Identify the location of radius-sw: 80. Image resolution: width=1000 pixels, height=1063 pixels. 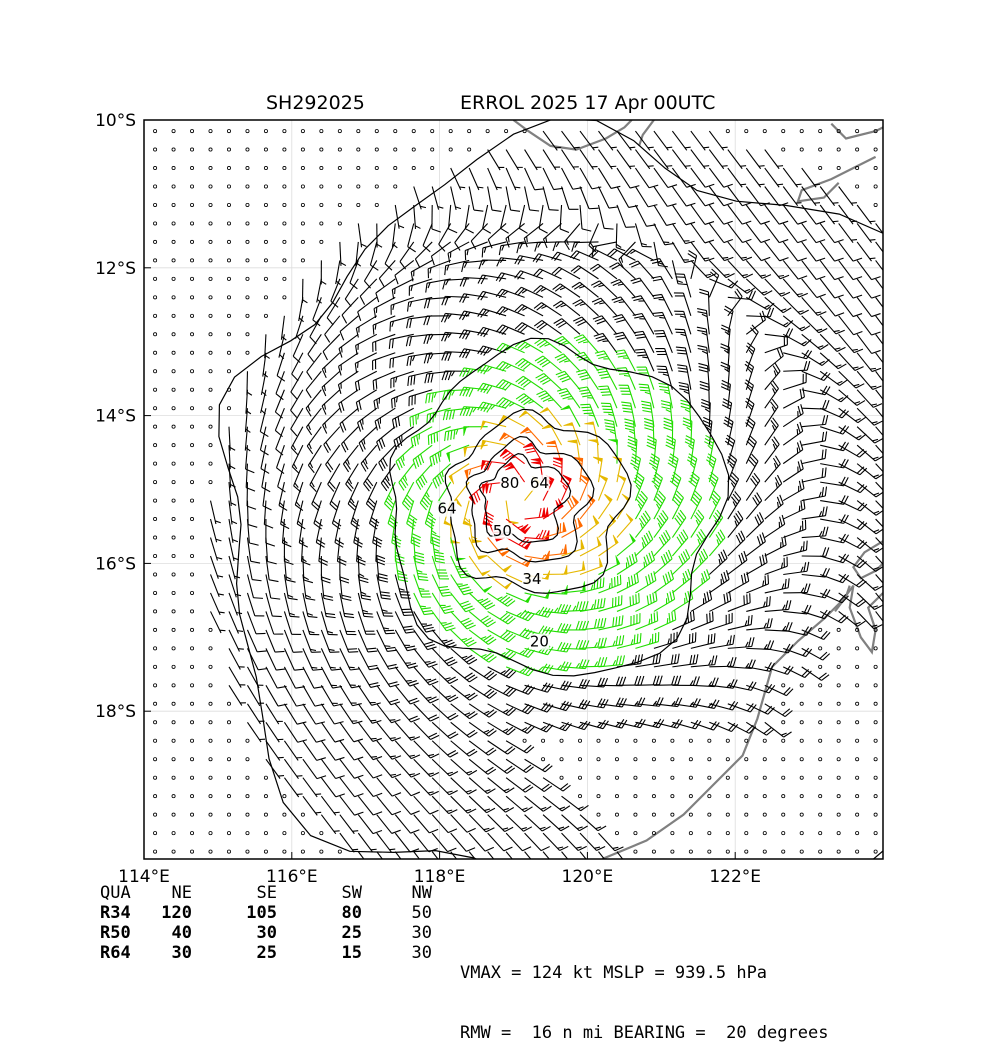
(319, 913).